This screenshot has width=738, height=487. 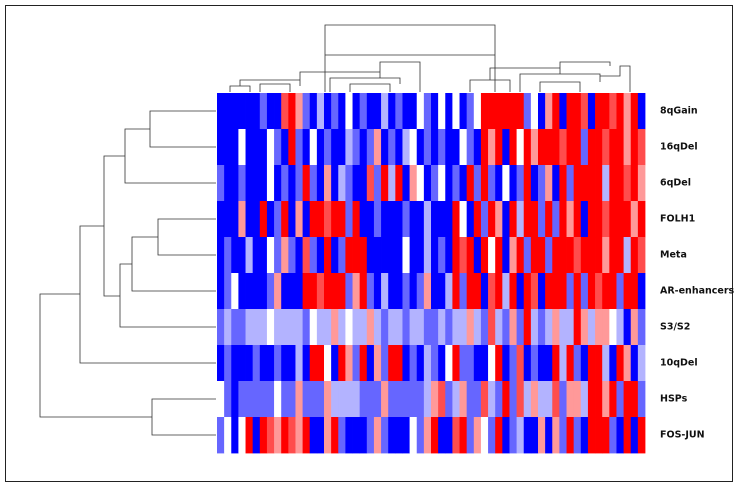 I want to click on row-label: 16qDel, so click(x=679, y=147).